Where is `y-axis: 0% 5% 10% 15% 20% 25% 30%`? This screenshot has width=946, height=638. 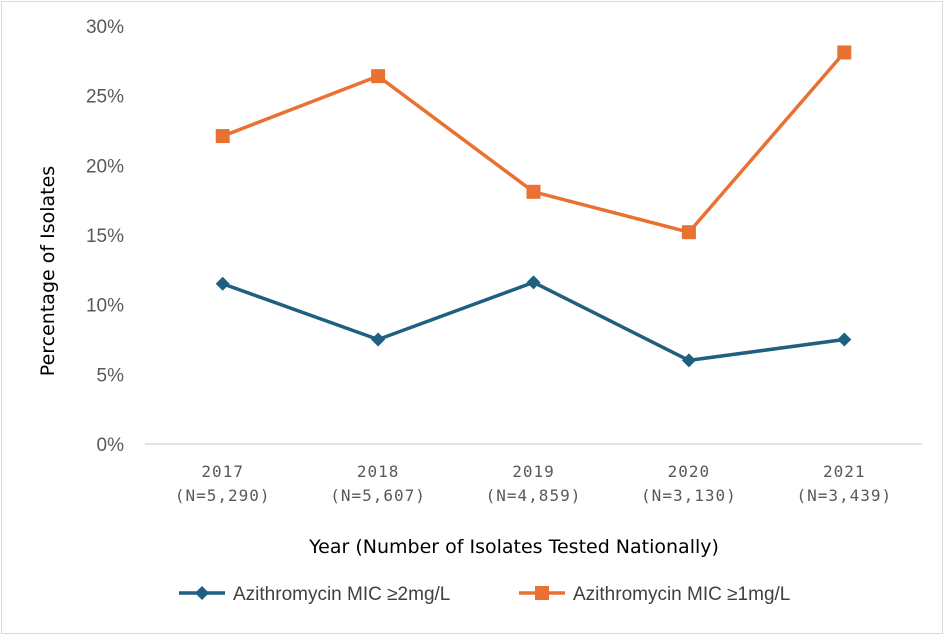
y-axis: 0% 5% 10% 15% 20% 25% 30% is located at coordinates (105, 236).